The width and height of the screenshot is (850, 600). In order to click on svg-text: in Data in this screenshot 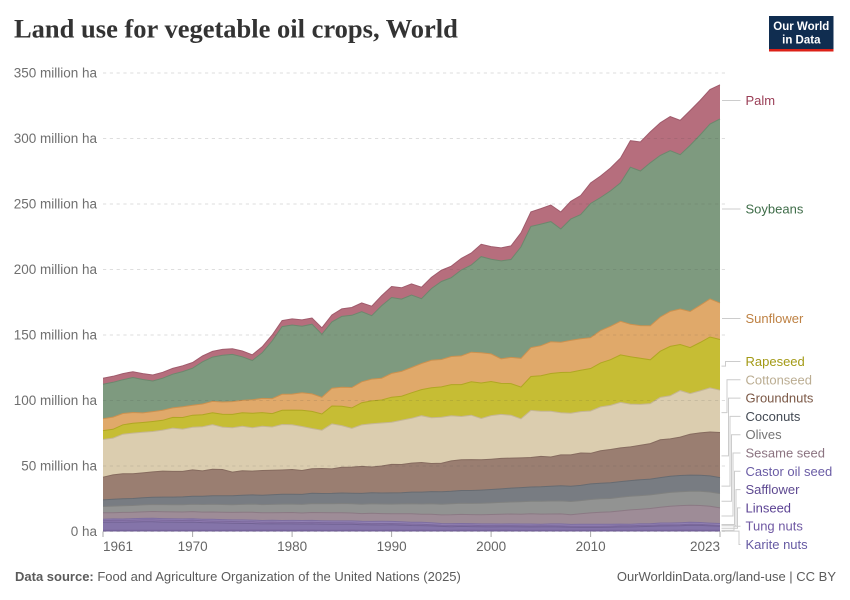, I will do `click(801, 41)`.